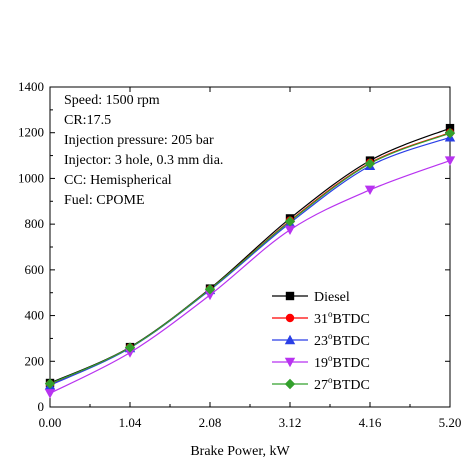  I want to click on x-tick-label: 3.12, so click(290, 422).